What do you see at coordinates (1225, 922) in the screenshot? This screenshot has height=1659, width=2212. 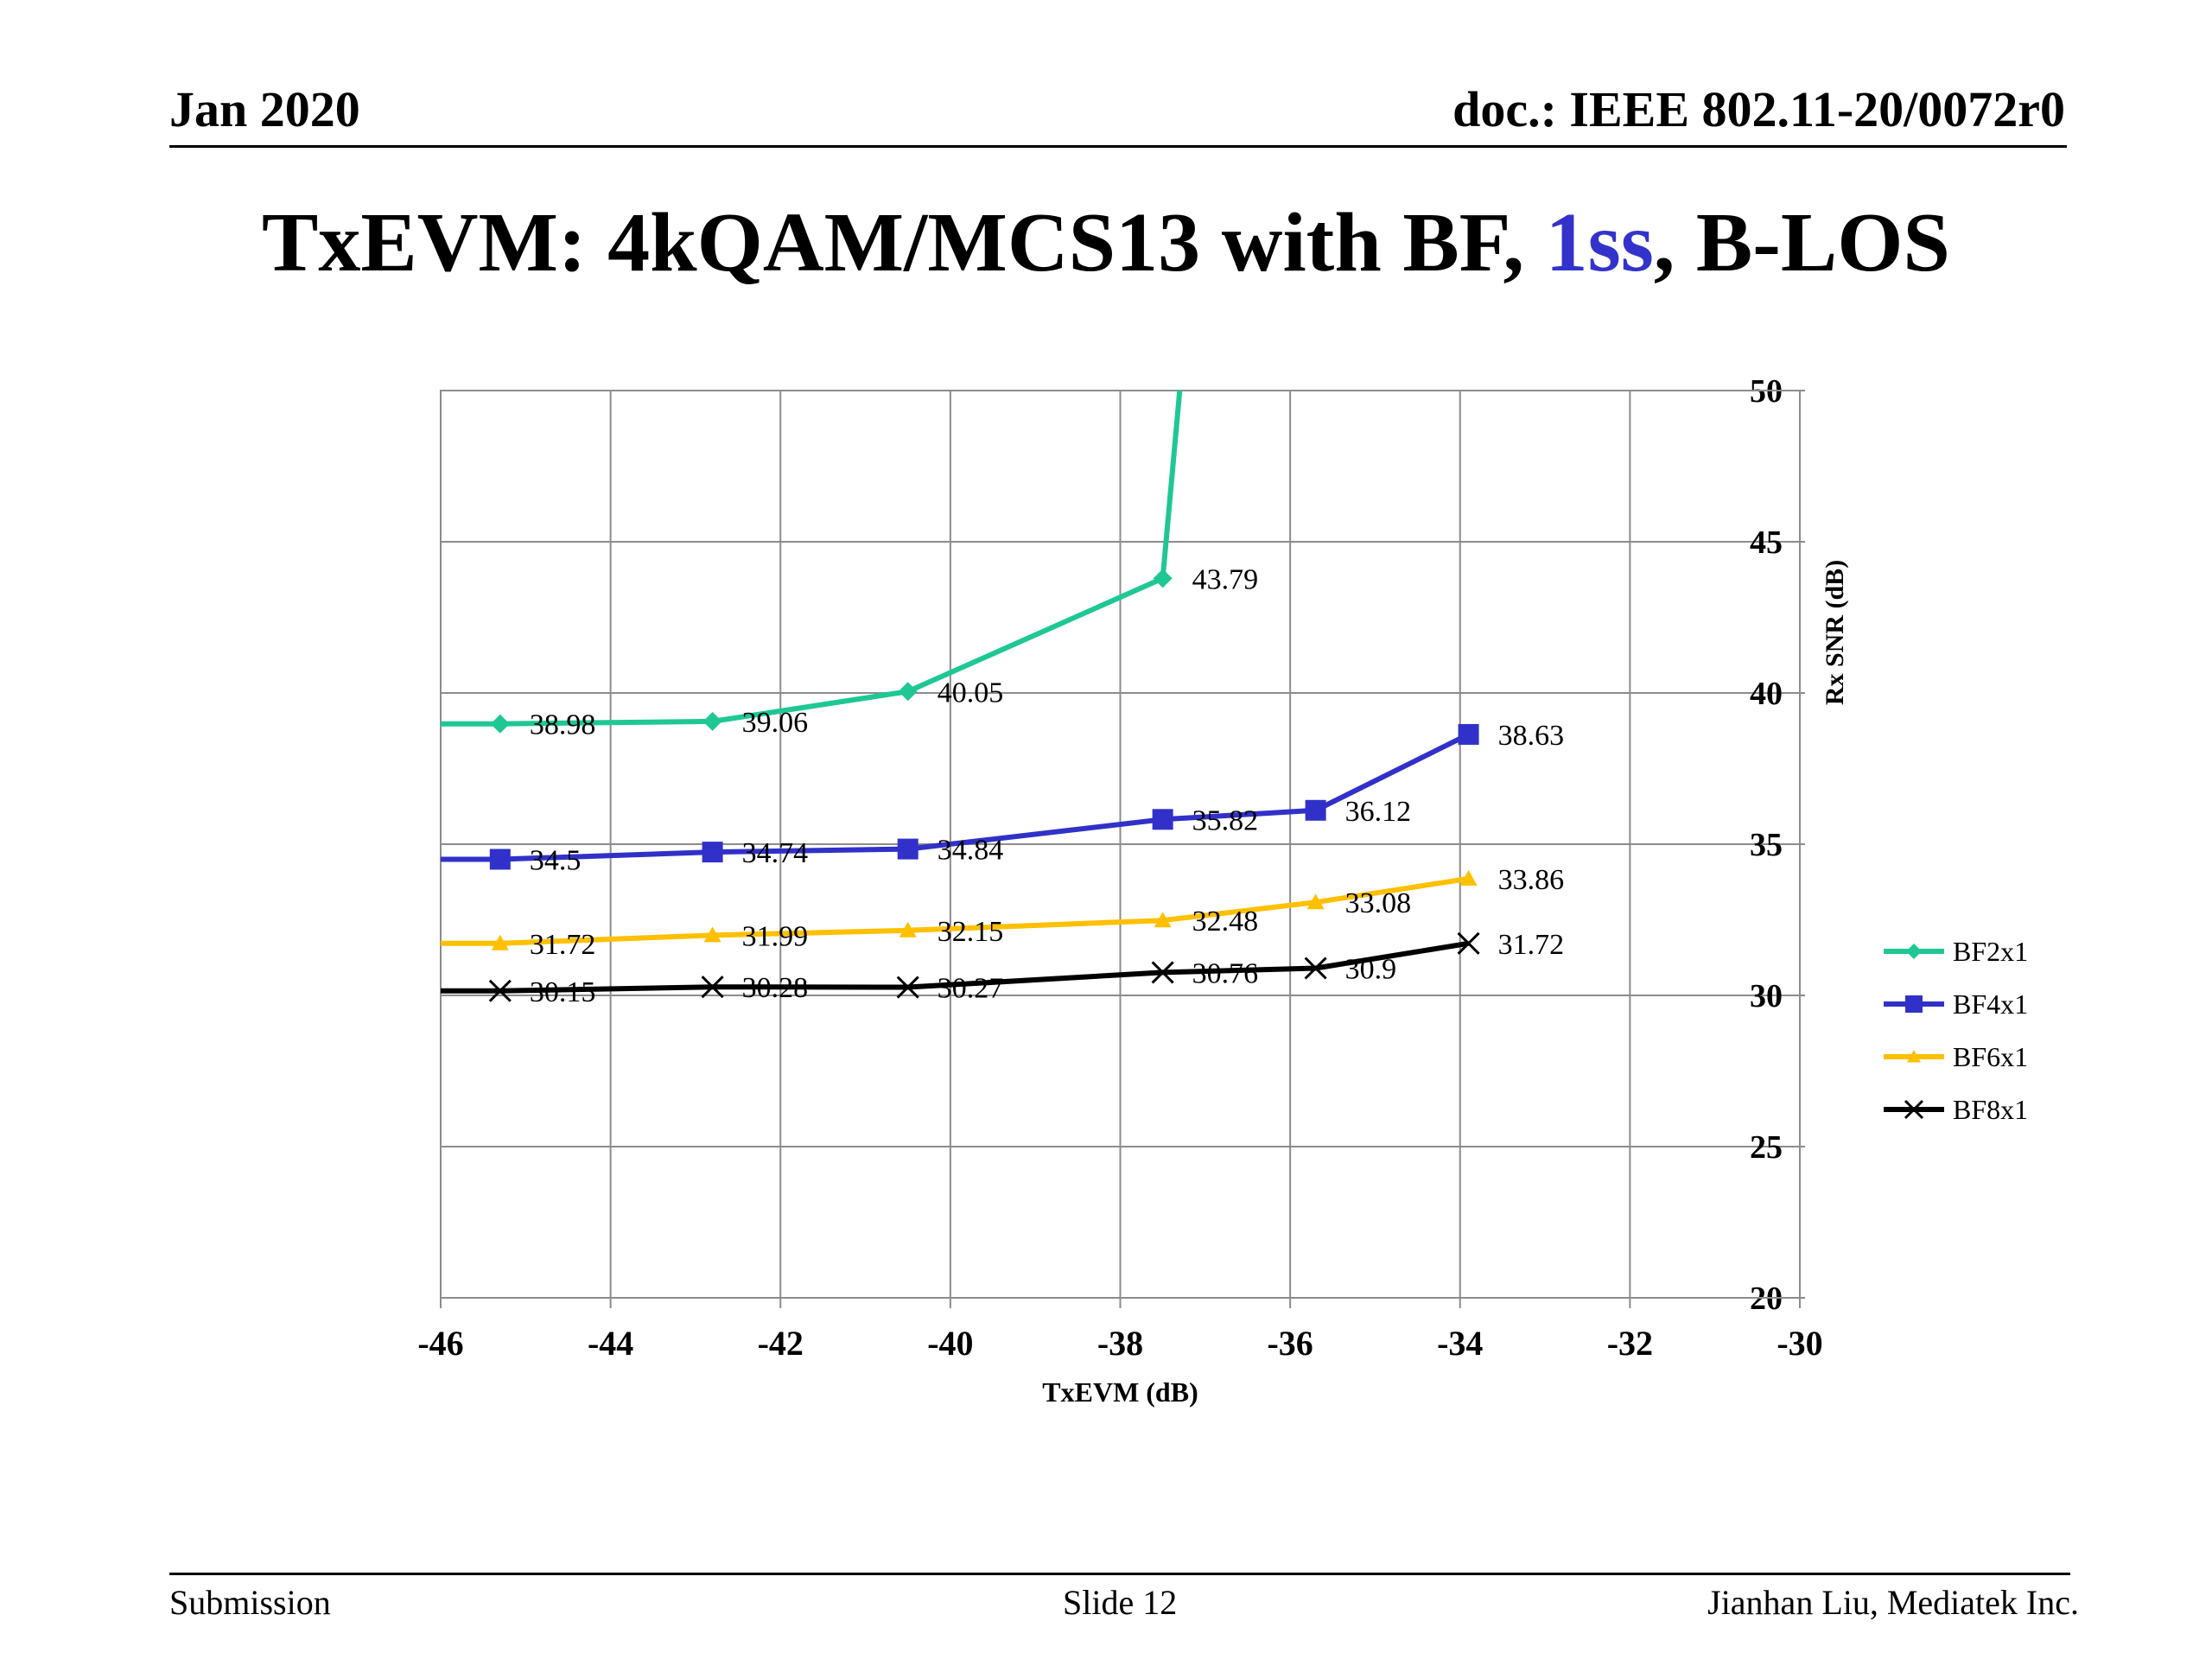 I see `data-label-bf6x1: 32.48` at bounding box center [1225, 922].